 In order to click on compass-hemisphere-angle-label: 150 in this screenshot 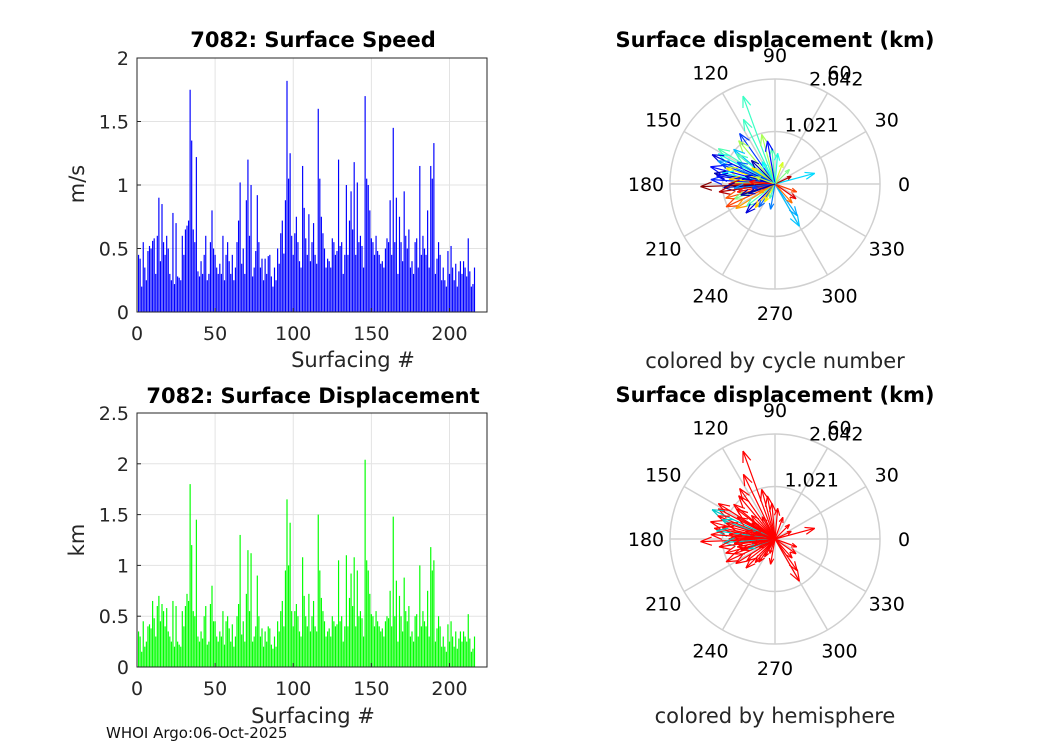, I will do `click(663, 476)`.